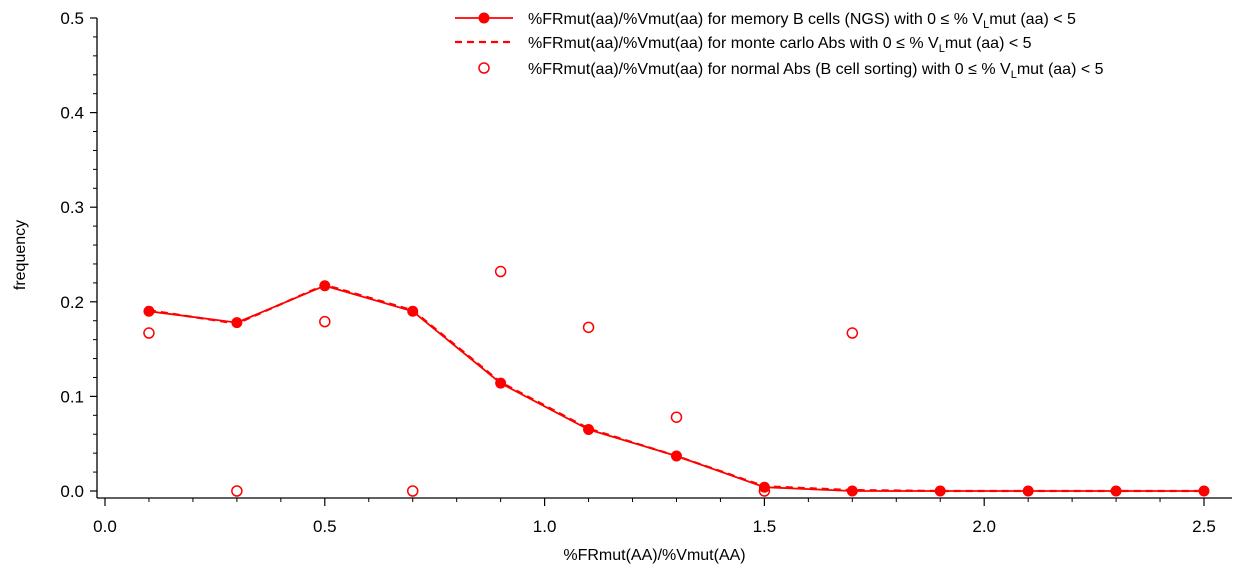 This screenshot has width=1258, height=573. What do you see at coordinates (72, 113) in the screenshot?
I see `y-tick-label: 0.4` at bounding box center [72, 113].